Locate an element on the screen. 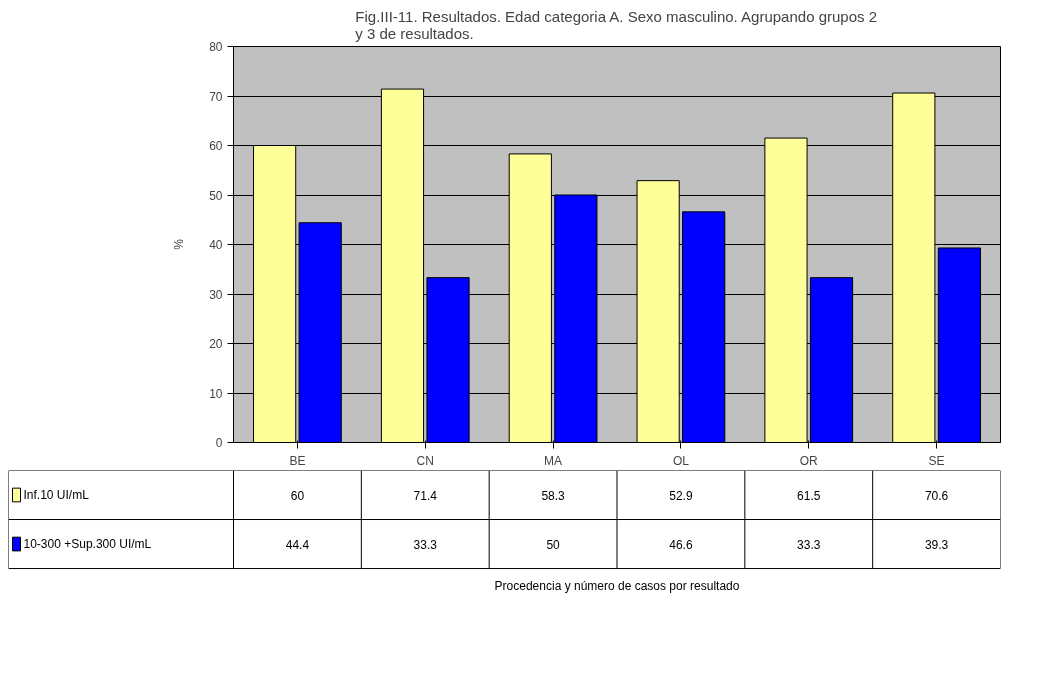 This screenshot has height=690, width=1043. y-tick-label: 60 is located at coordinates (216, 146).